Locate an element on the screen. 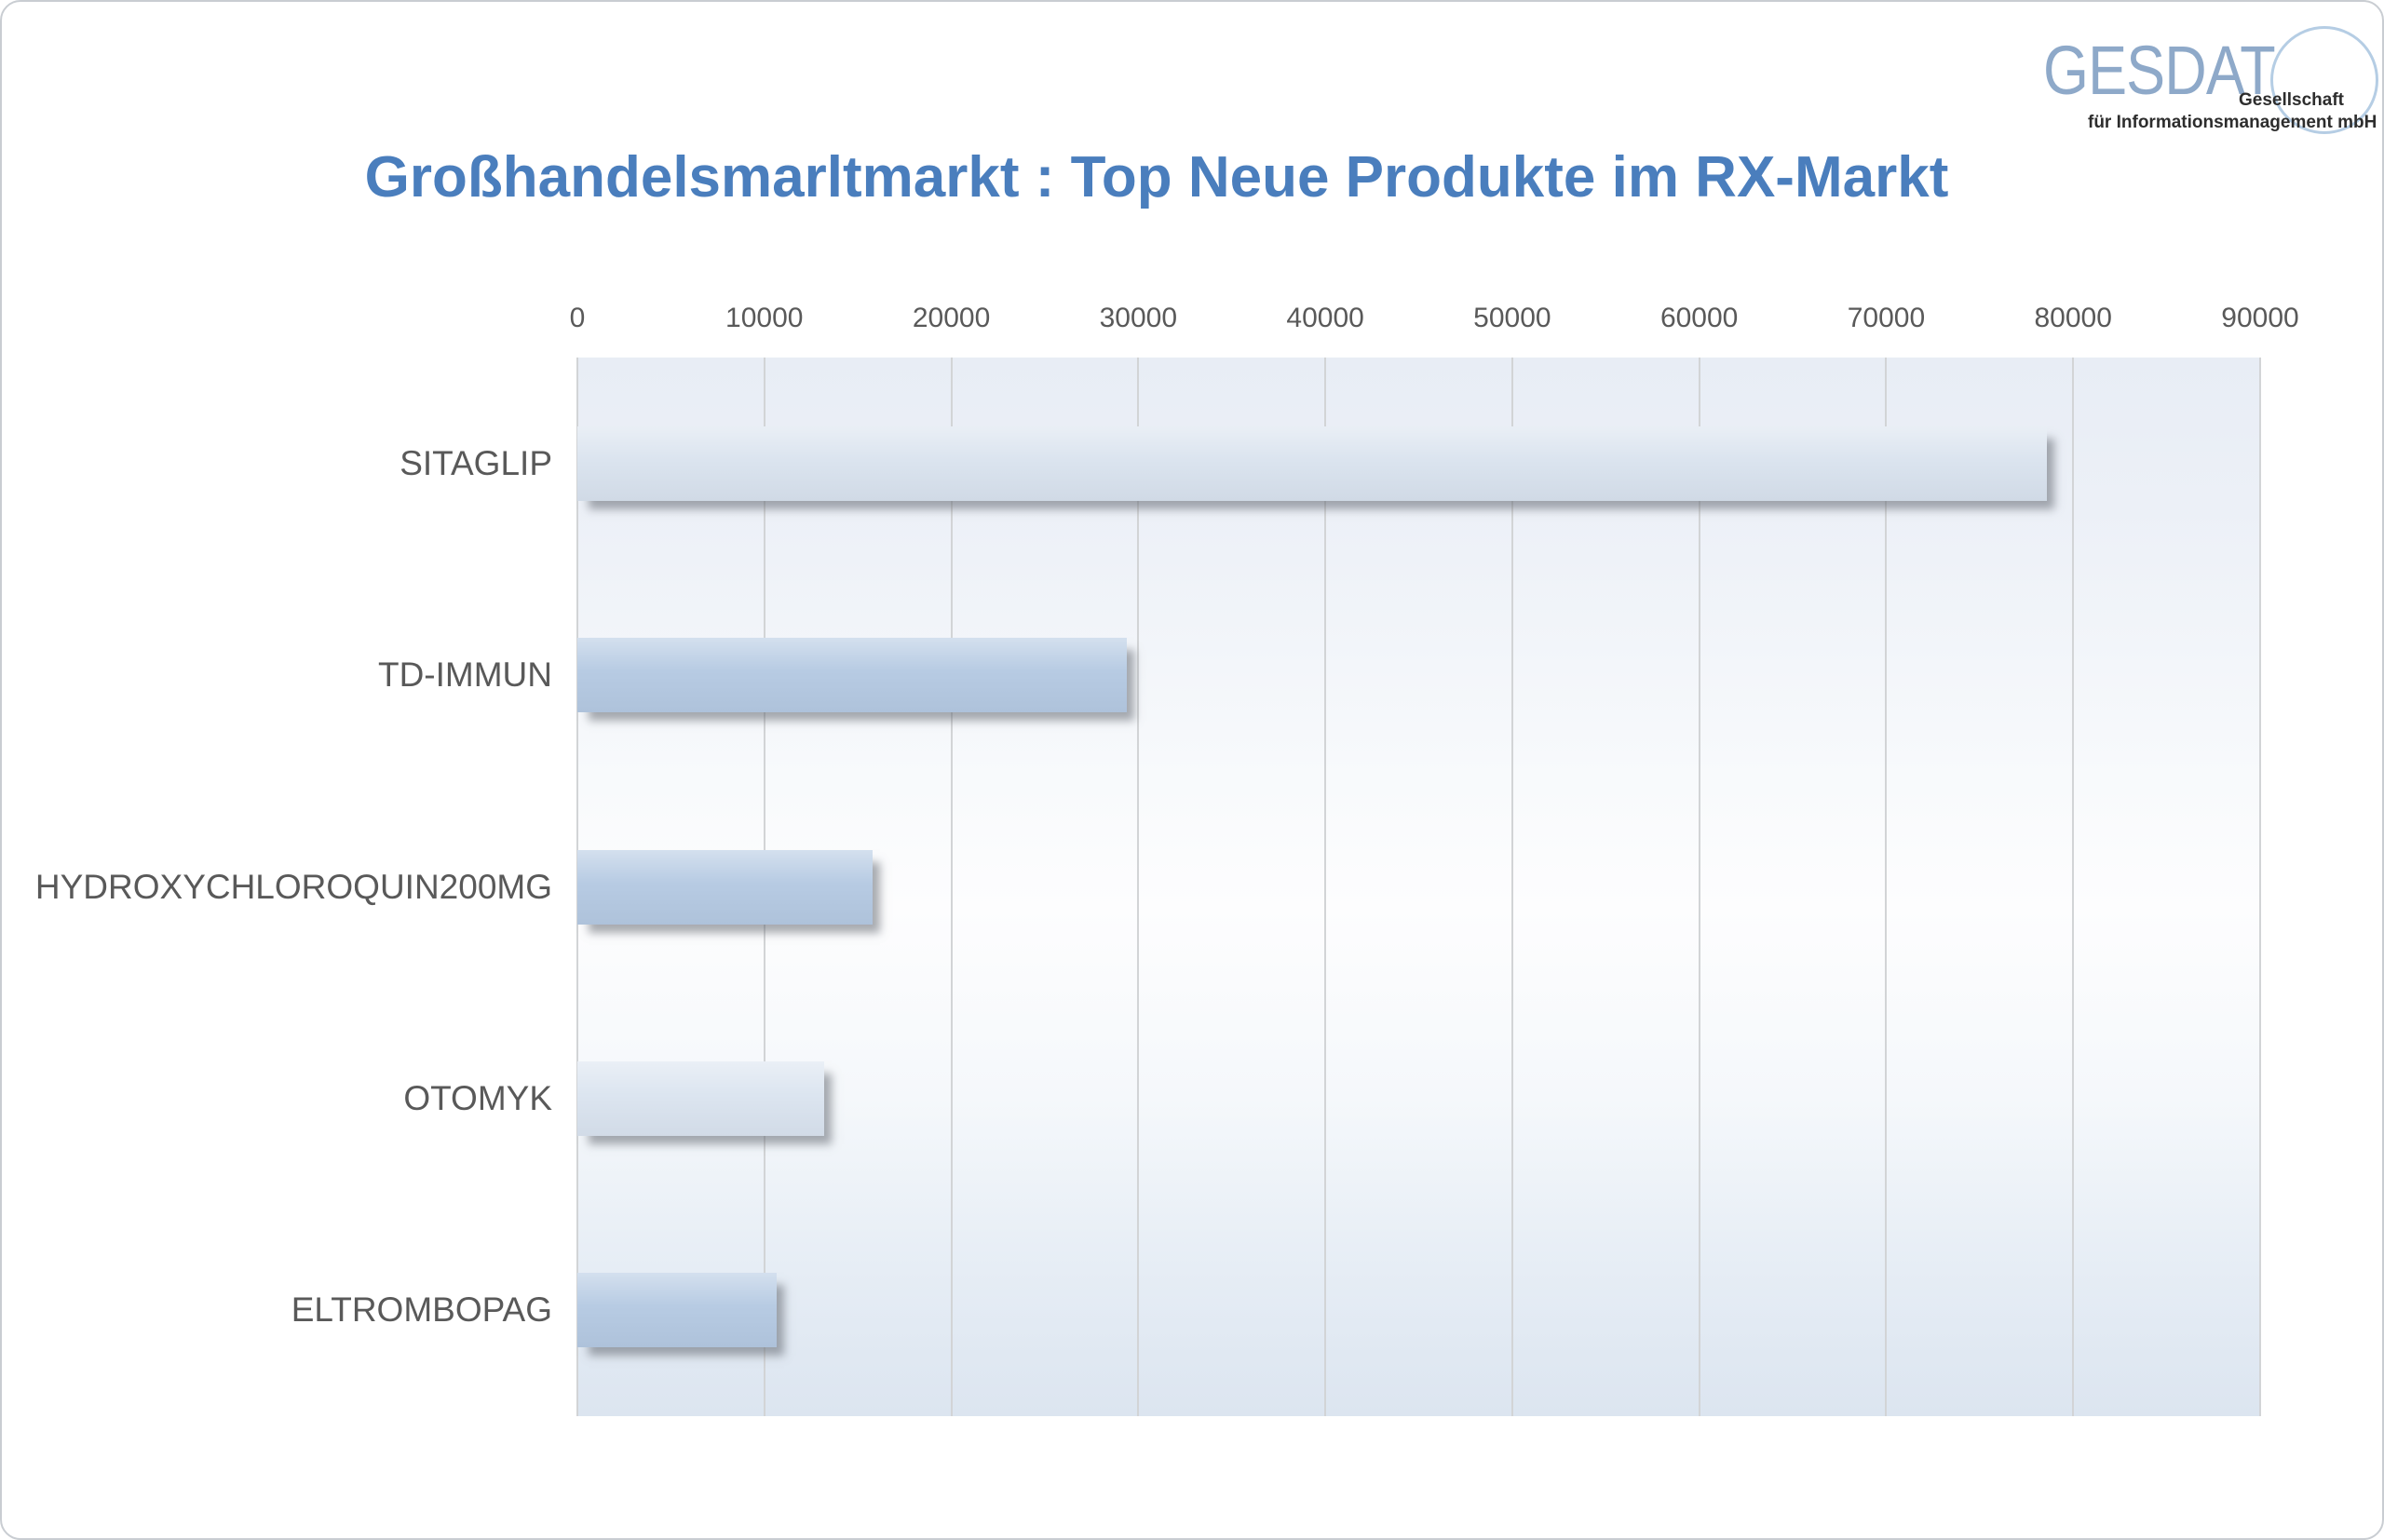 This screenshot has width=2384, height=1540. x-tick-label: 30000 is located at coordinates (1138, 318).